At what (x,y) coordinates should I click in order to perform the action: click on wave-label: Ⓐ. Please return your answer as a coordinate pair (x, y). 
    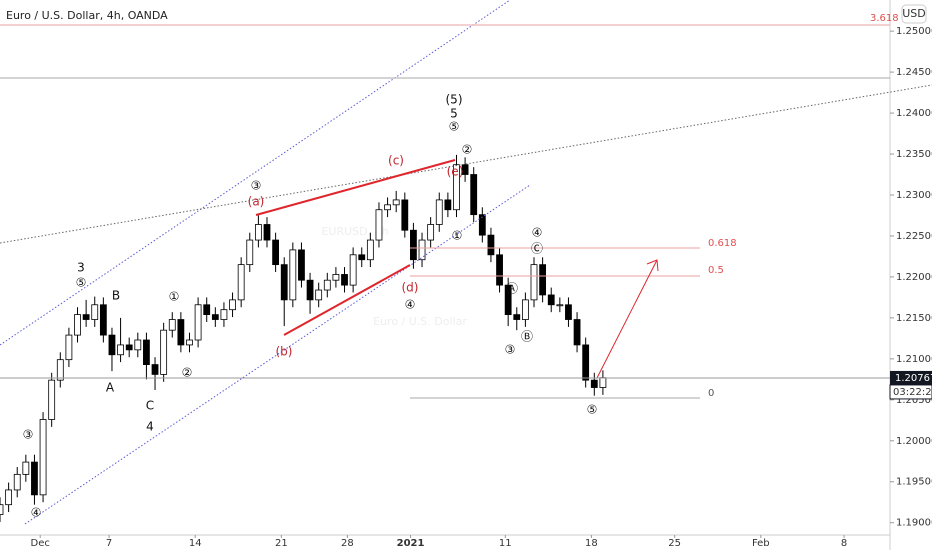
    Looking at the image, I should click on (512, 289).